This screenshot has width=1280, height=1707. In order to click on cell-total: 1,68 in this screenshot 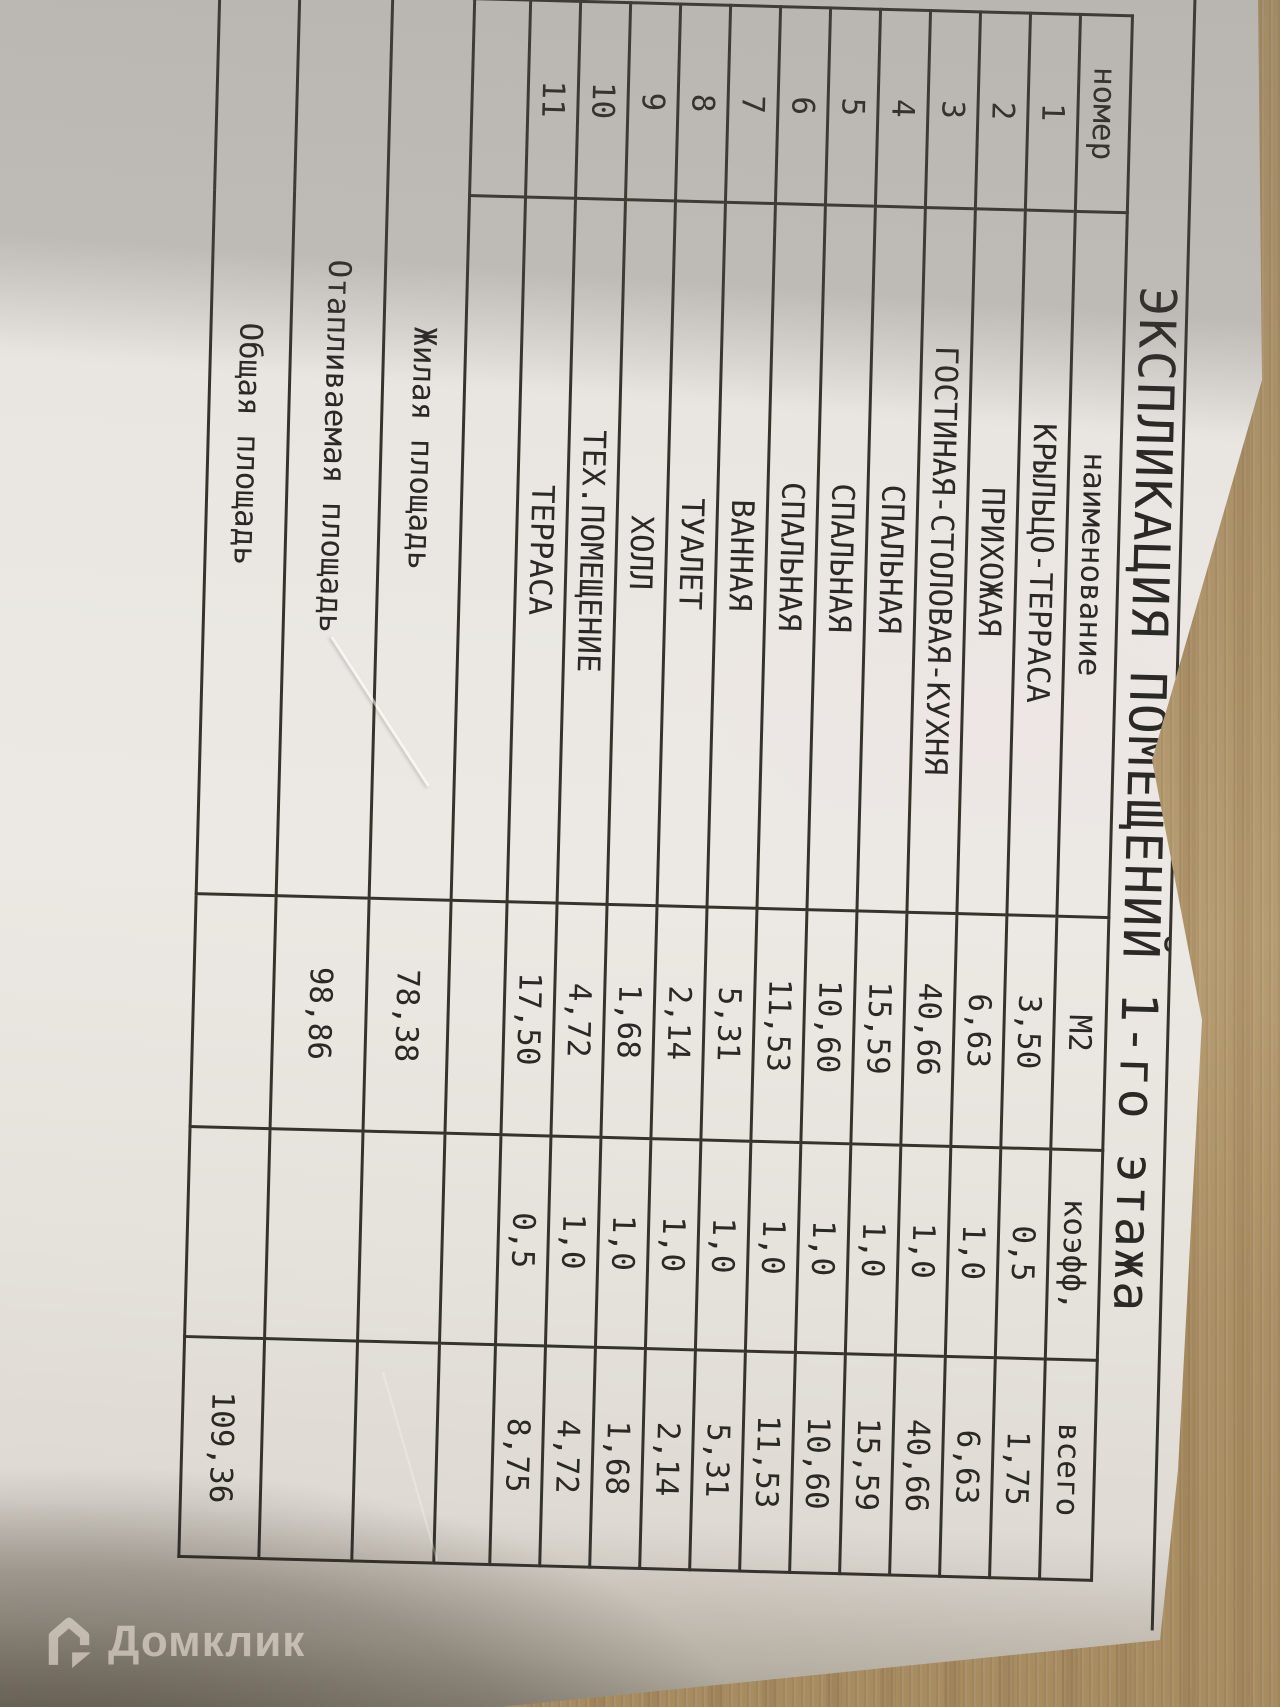, I will do `click(617, 1458)`.